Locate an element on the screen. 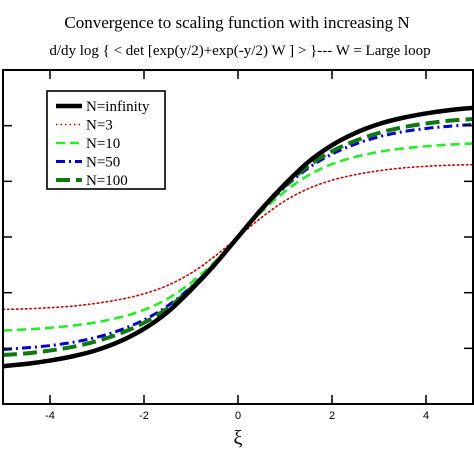  x-tick-label-3: 2 is located at coordinates (332, 416).